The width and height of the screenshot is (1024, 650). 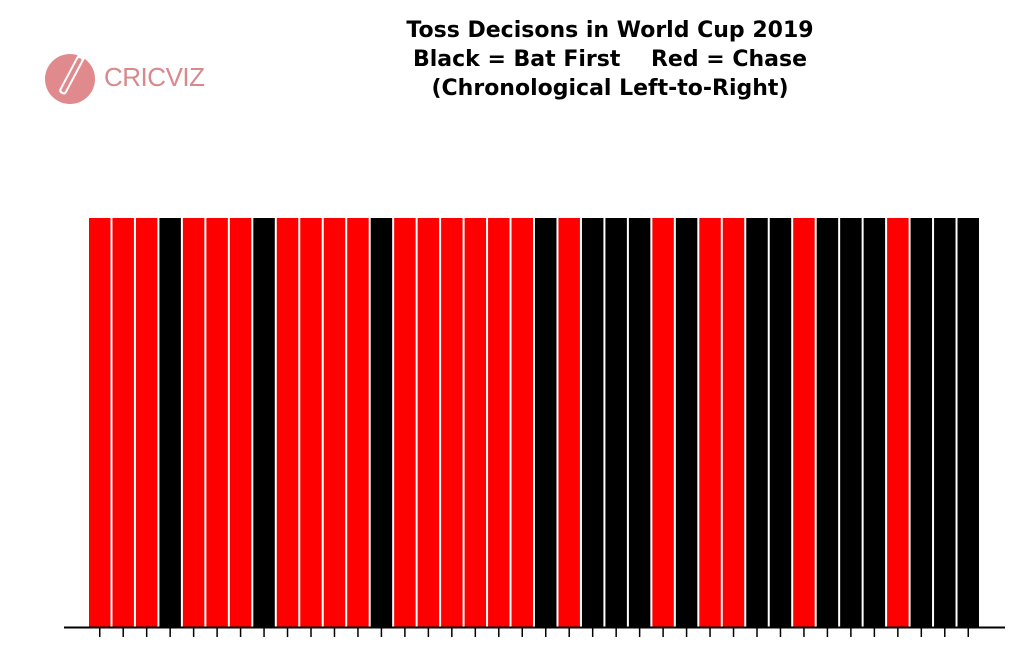 I want to click on bar-match-35-chase, so click(x=898, y=422).